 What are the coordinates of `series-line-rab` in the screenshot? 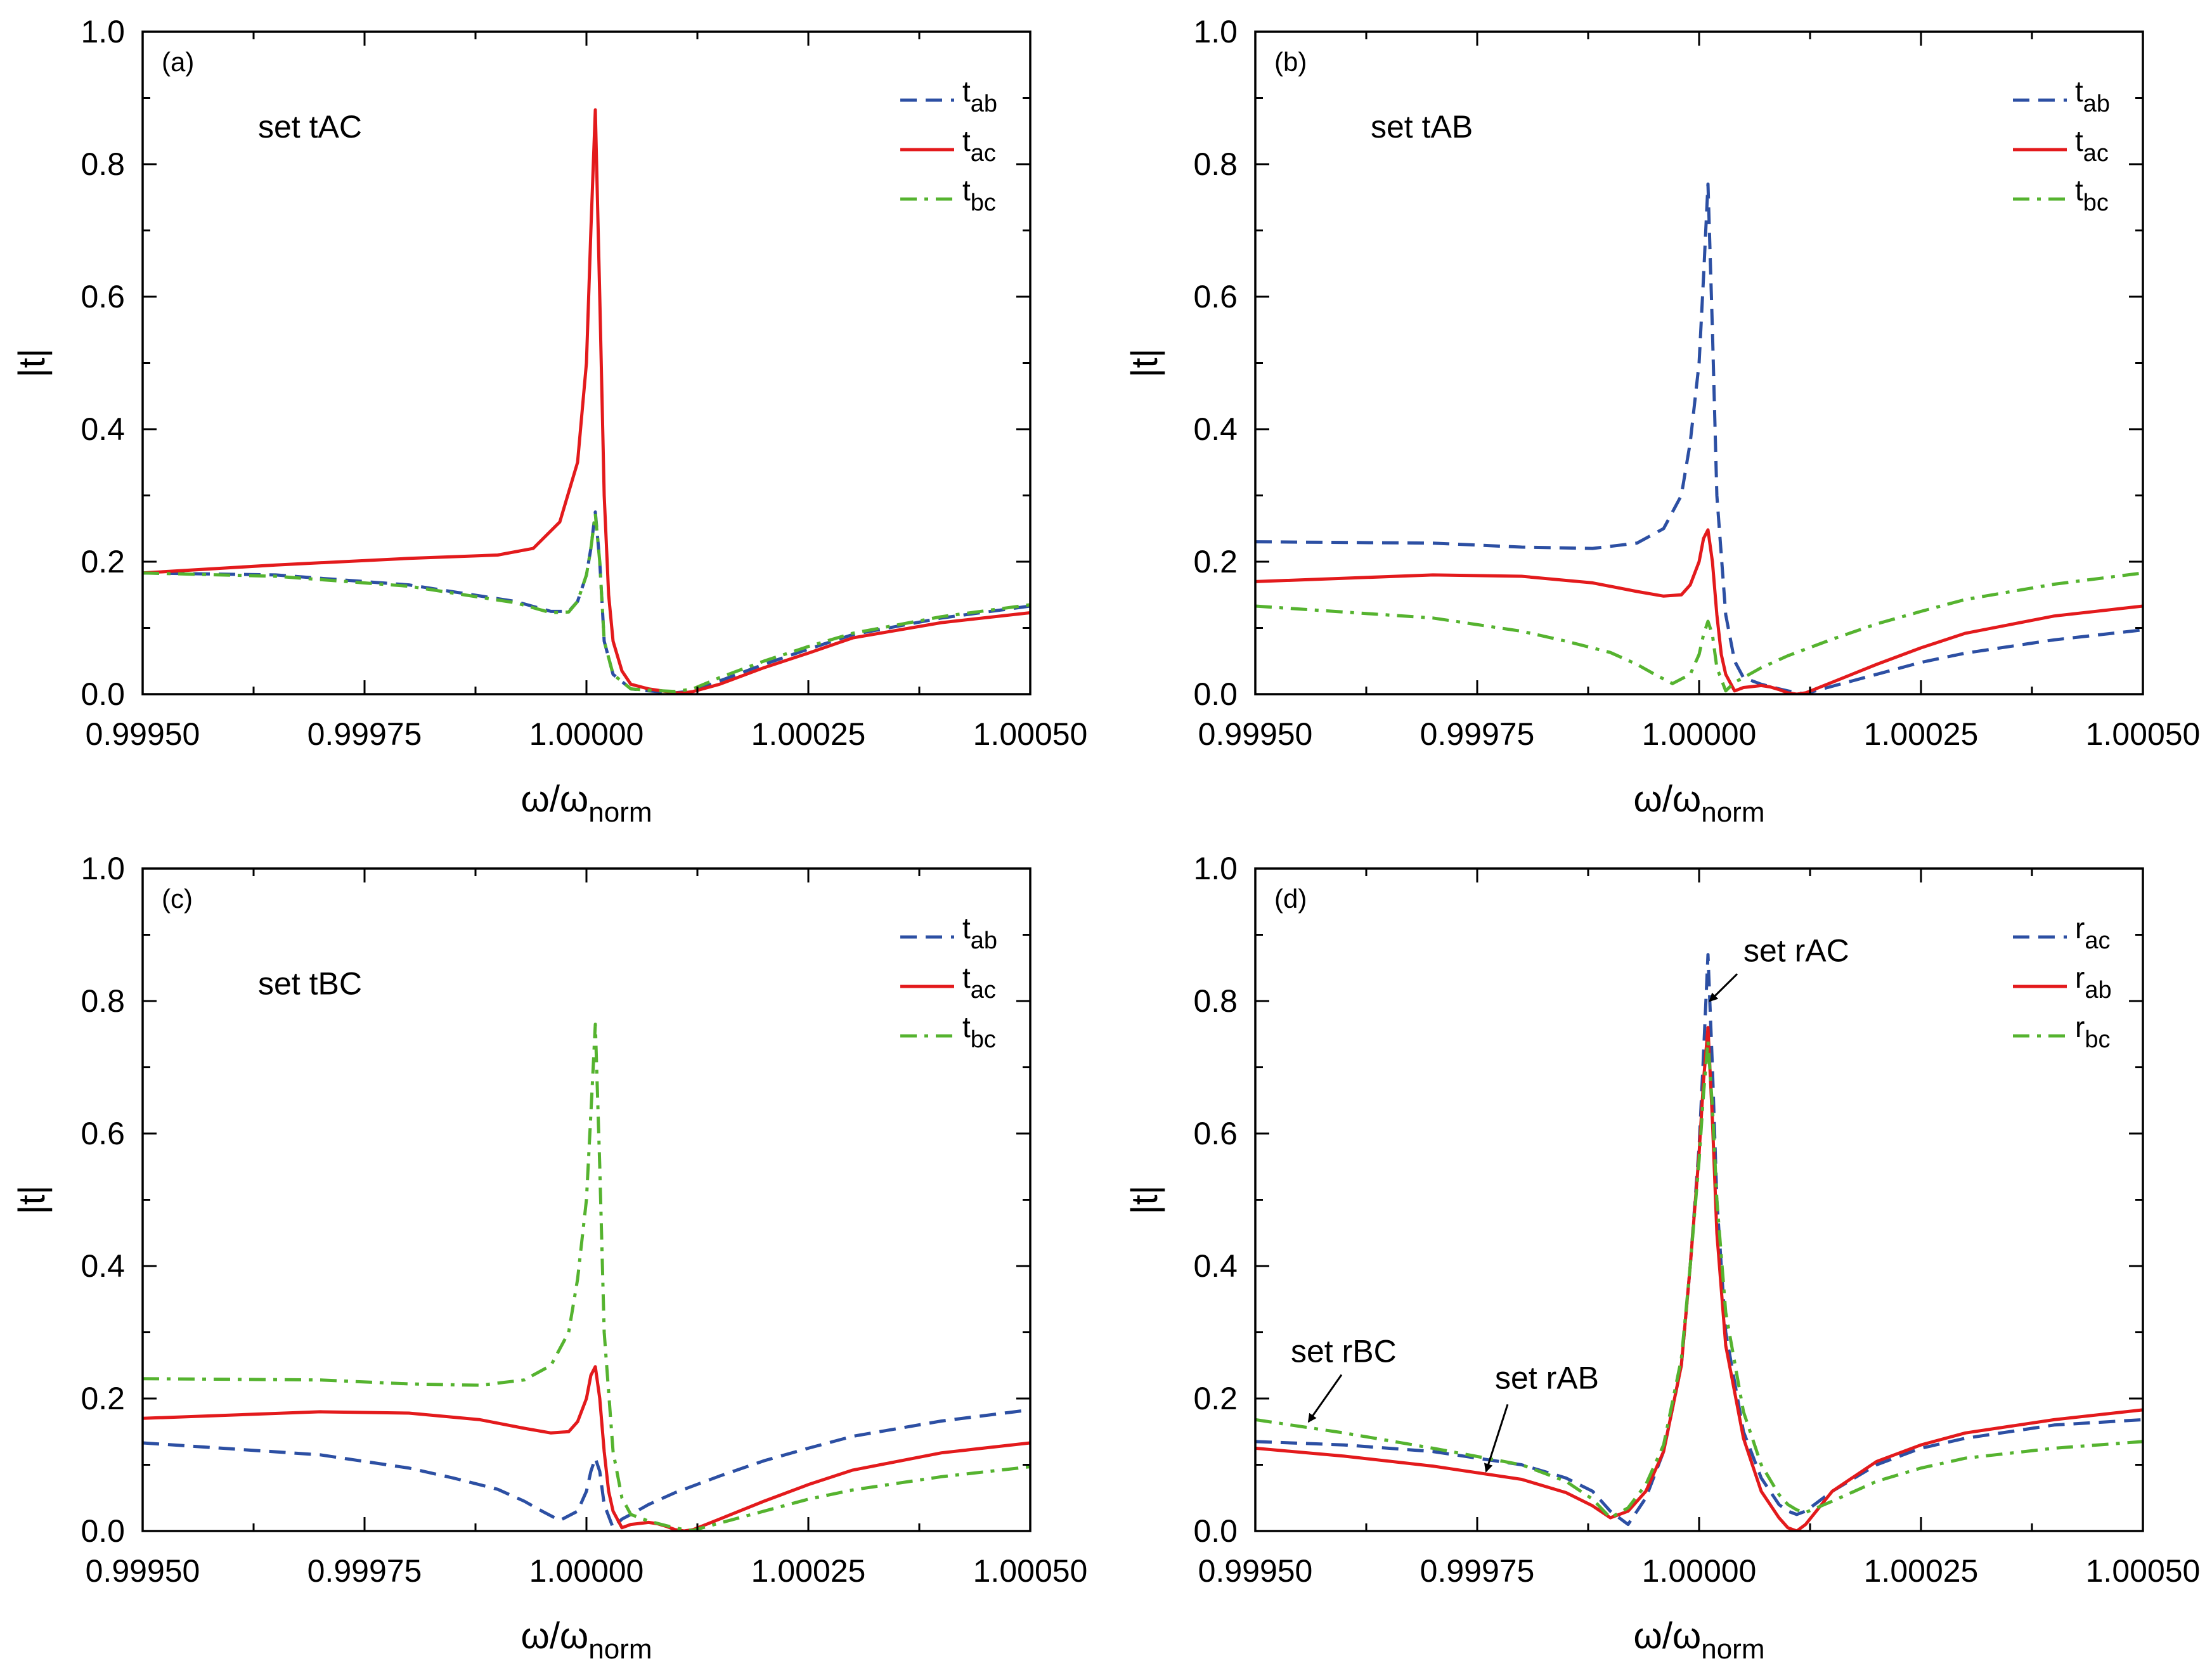 It's located at (1699, 1278).